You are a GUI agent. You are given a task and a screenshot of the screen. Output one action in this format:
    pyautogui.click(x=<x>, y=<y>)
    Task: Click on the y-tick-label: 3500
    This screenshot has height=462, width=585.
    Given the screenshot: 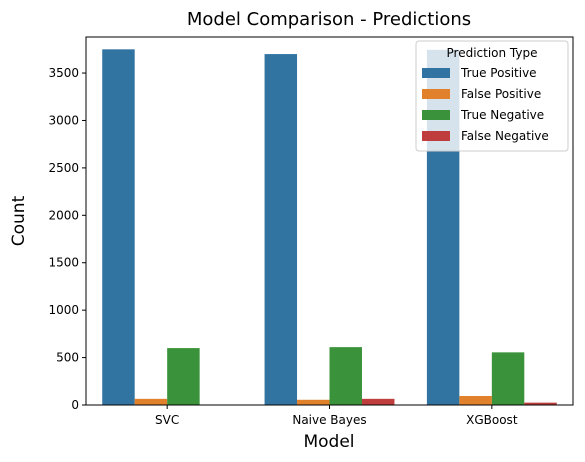 What is the action you would take?
    pyautogui.click(x=63, y=73)
    